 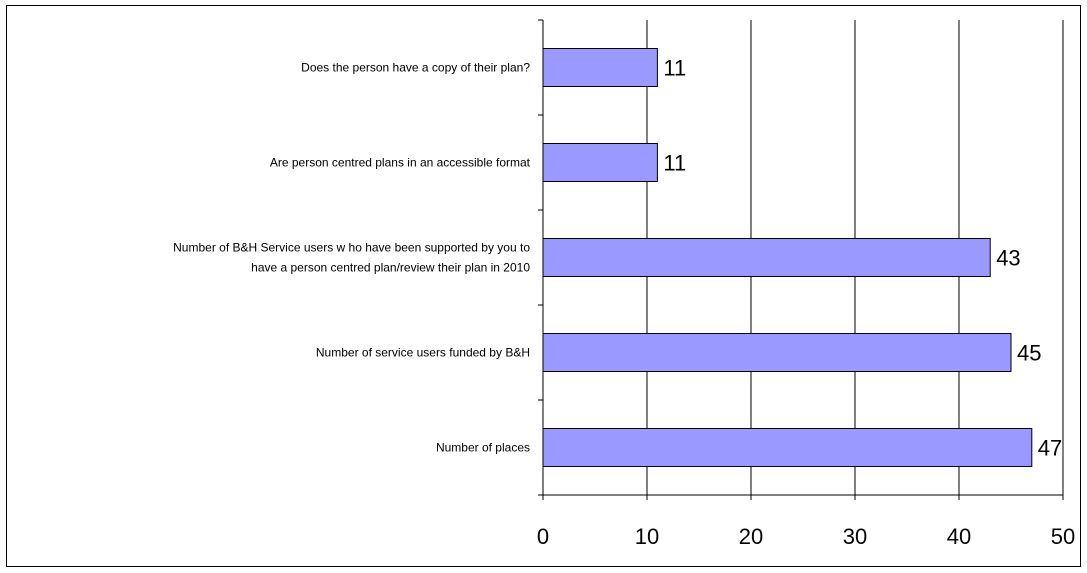 What do you see at coordinates (959, 536) in the screenshot?
I see `x-tick-label-4: 40` at bounding box center [959, 536].